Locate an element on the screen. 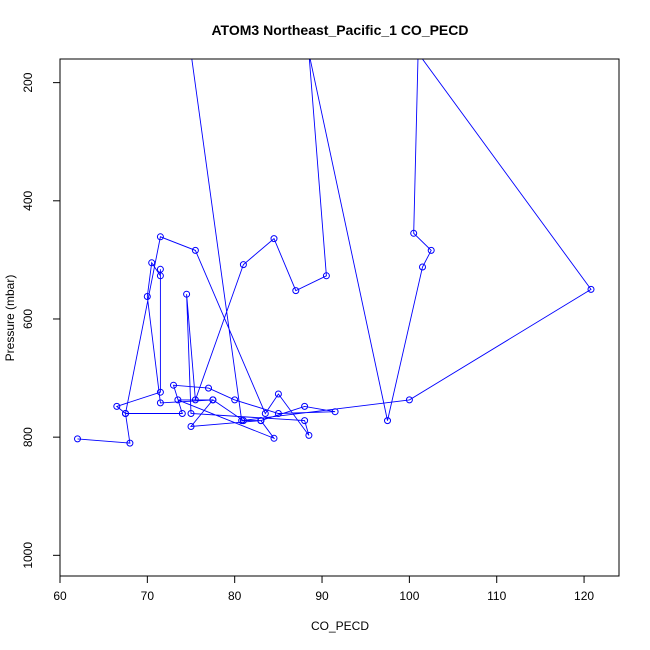 The image size is (650, 650). x-axis: 60 70 80 90 100 110 120 is located at coordinates (323, 589).